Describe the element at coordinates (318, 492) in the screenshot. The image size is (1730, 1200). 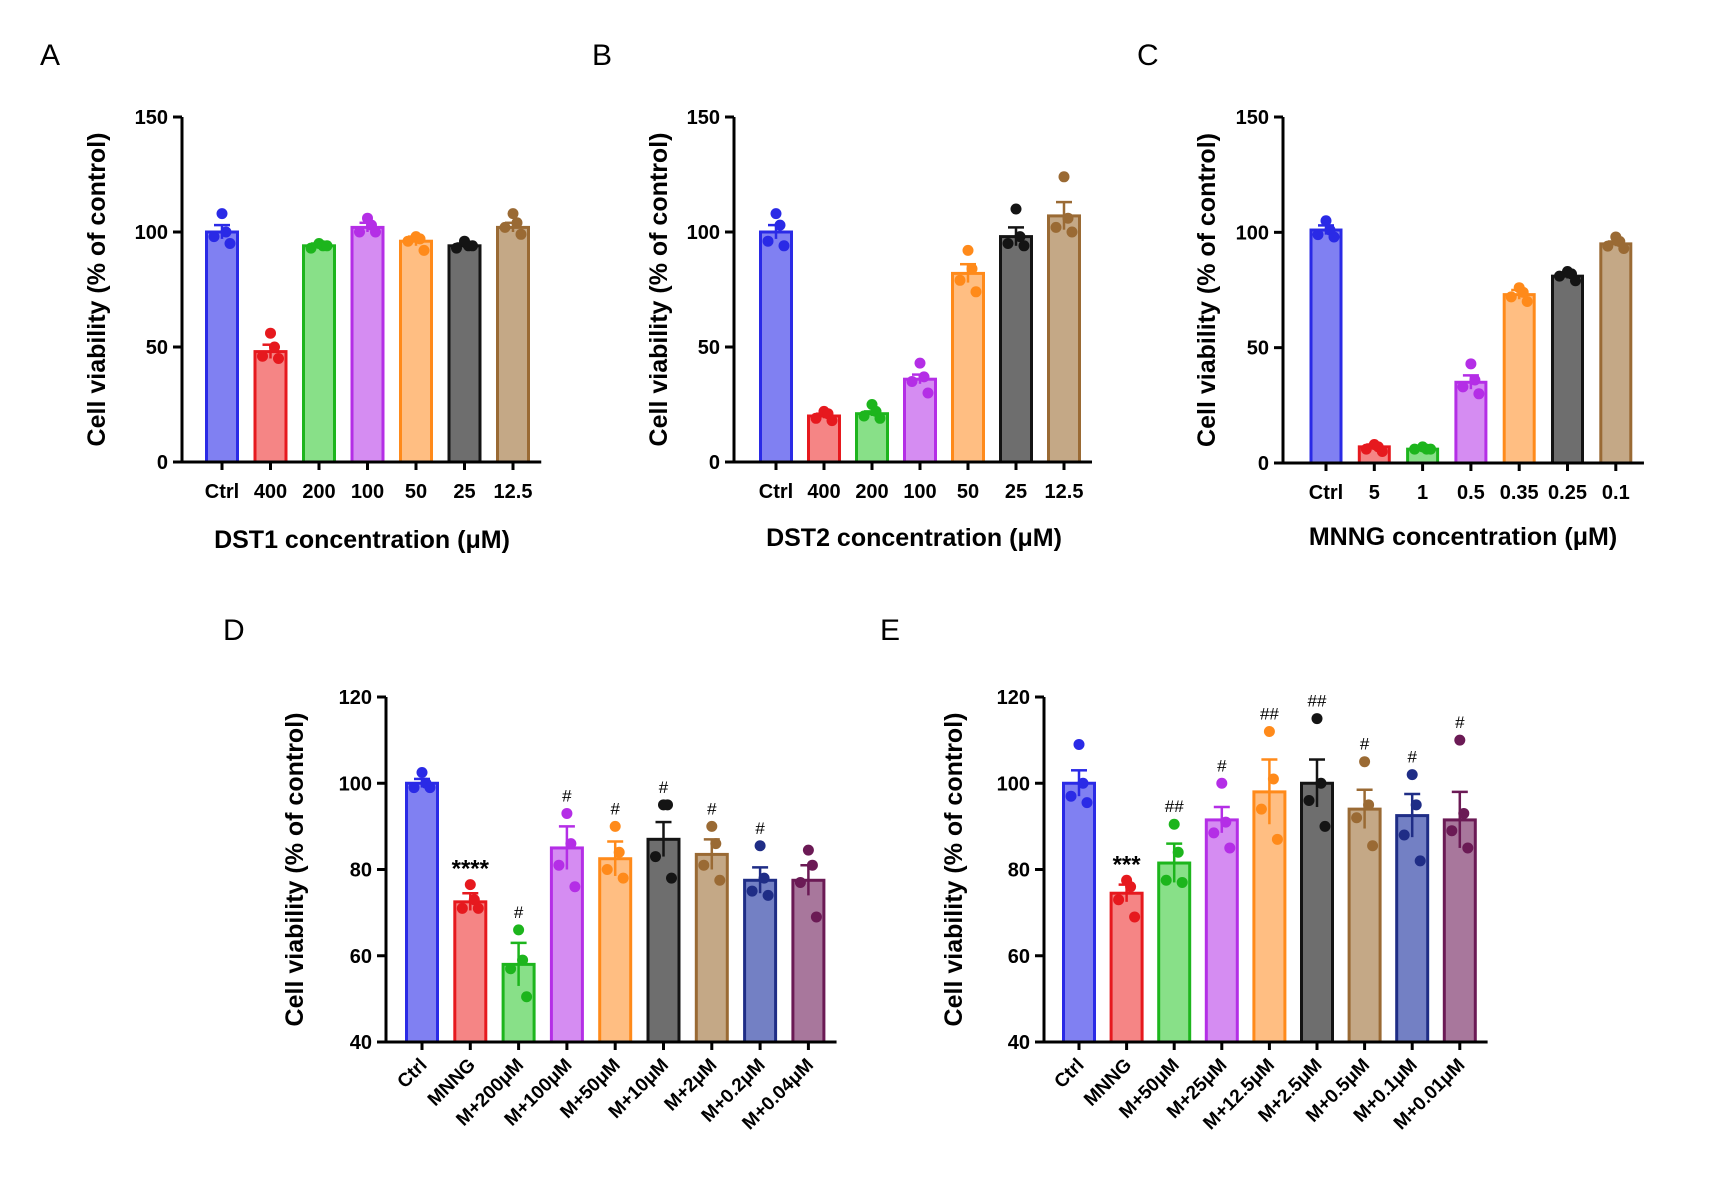
I see `x-tick-label: 200` at that location.